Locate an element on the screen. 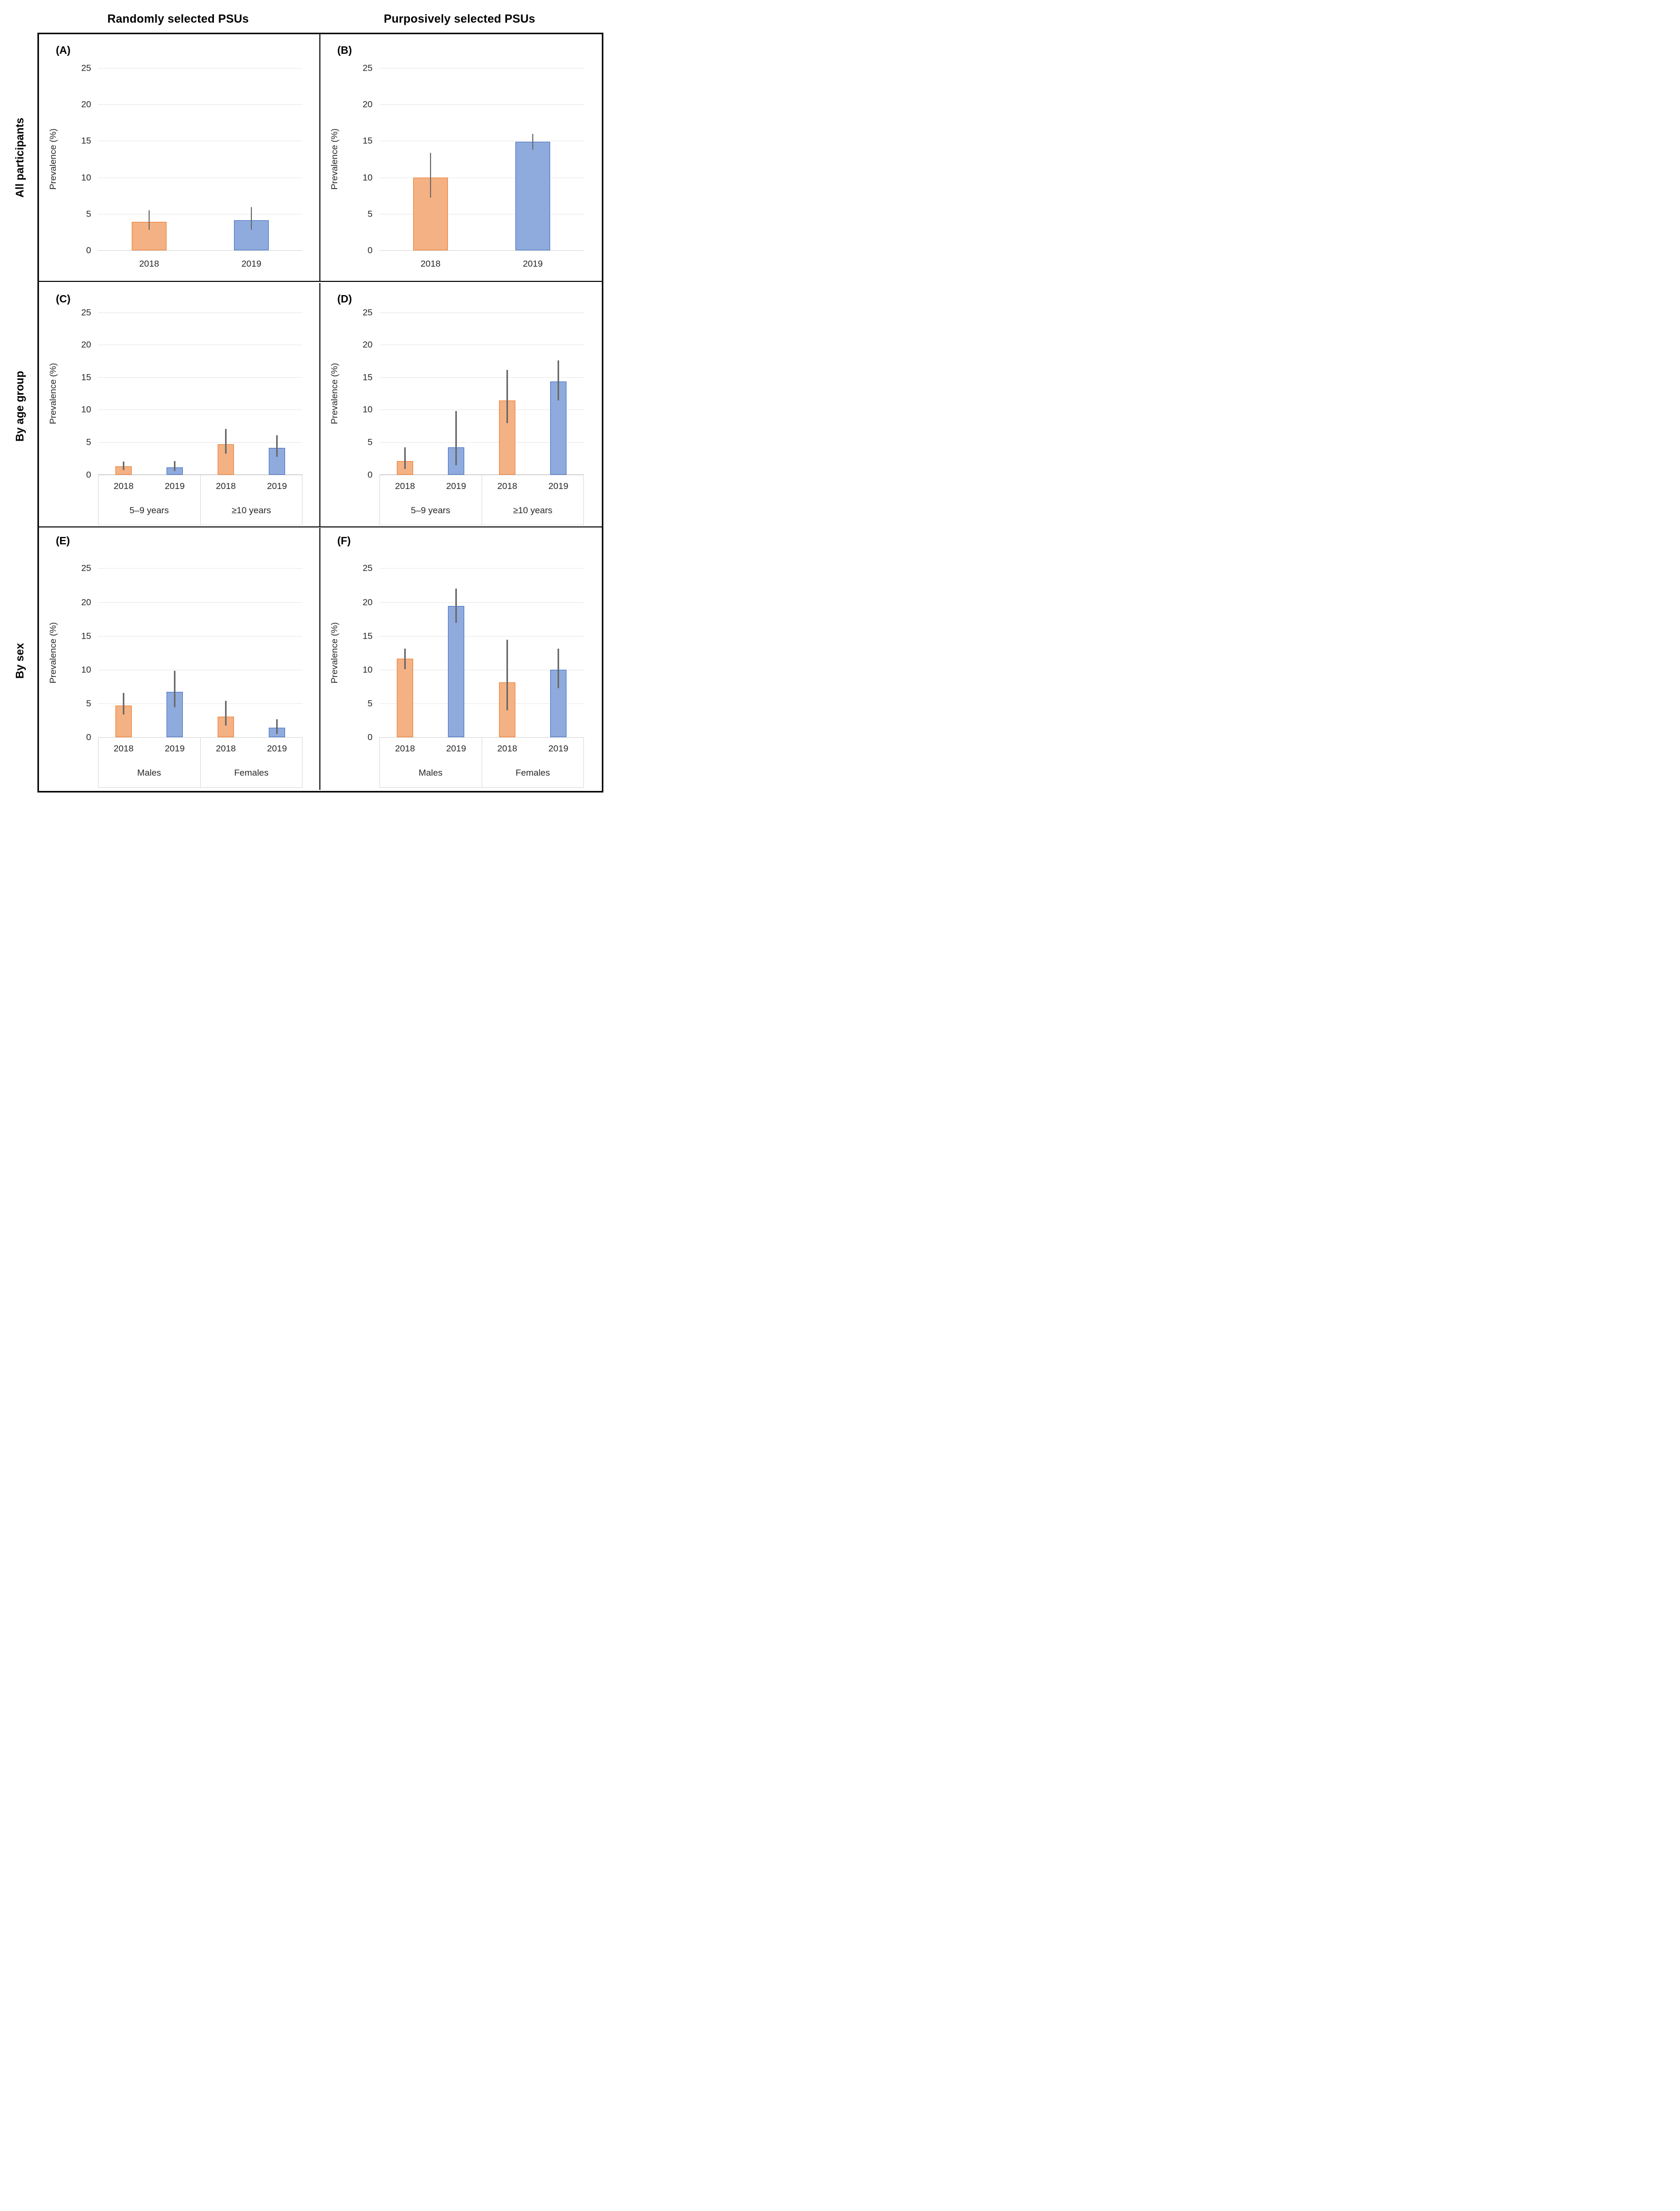 The height and width of the screenshot is (2211, 1680). panel-letter-C: (C) is located at coordinates (63, 299).